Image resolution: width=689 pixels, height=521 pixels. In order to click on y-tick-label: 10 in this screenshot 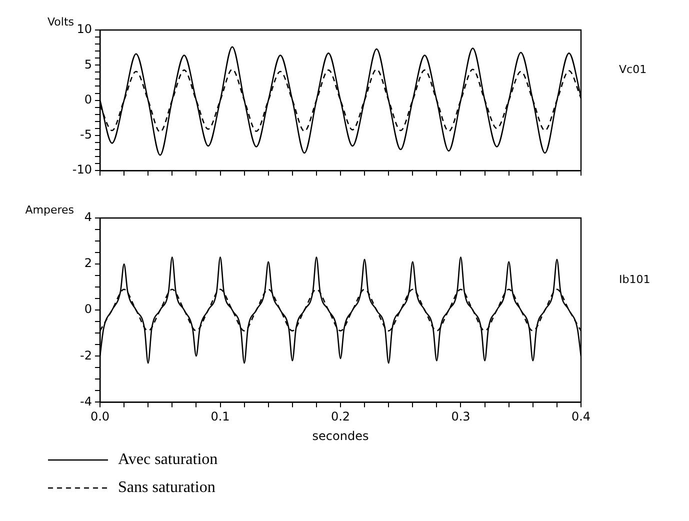, I will do `click(84, 29)`.